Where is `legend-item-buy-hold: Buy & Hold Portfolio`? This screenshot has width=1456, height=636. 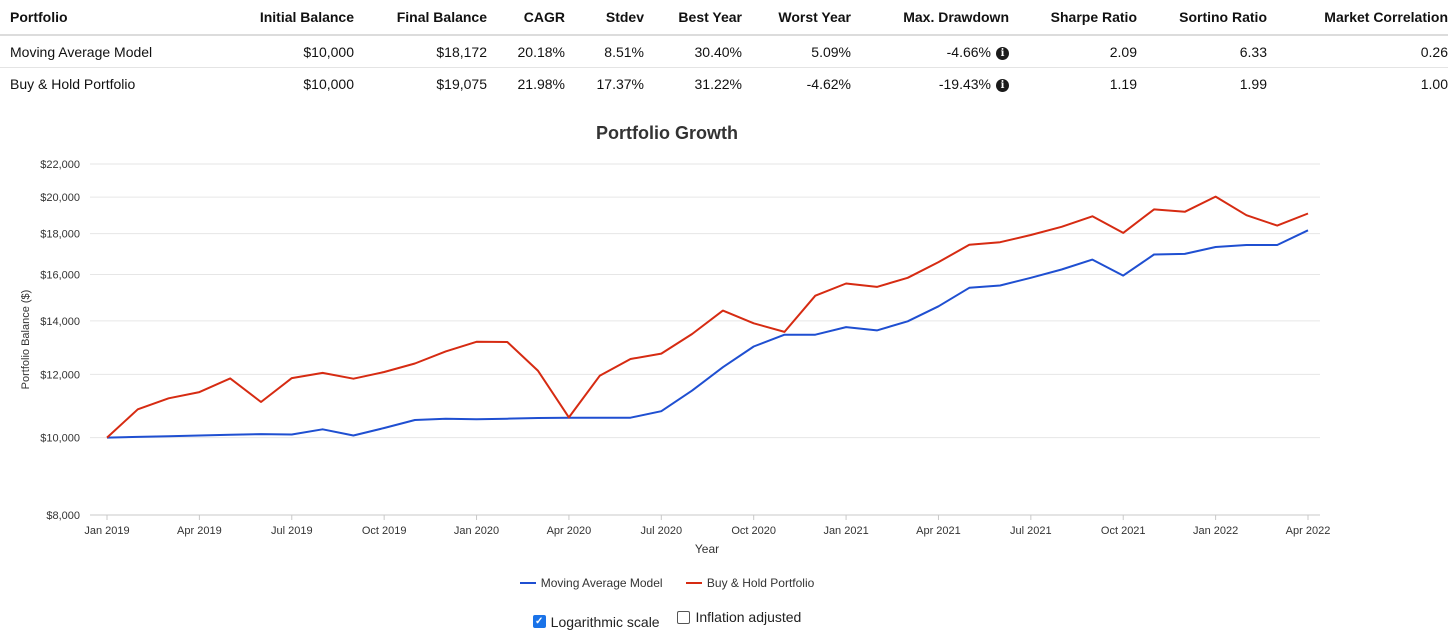
legend-item-buy-hold: Buy & Hold Portfolio is located at coordinates (750, 583).